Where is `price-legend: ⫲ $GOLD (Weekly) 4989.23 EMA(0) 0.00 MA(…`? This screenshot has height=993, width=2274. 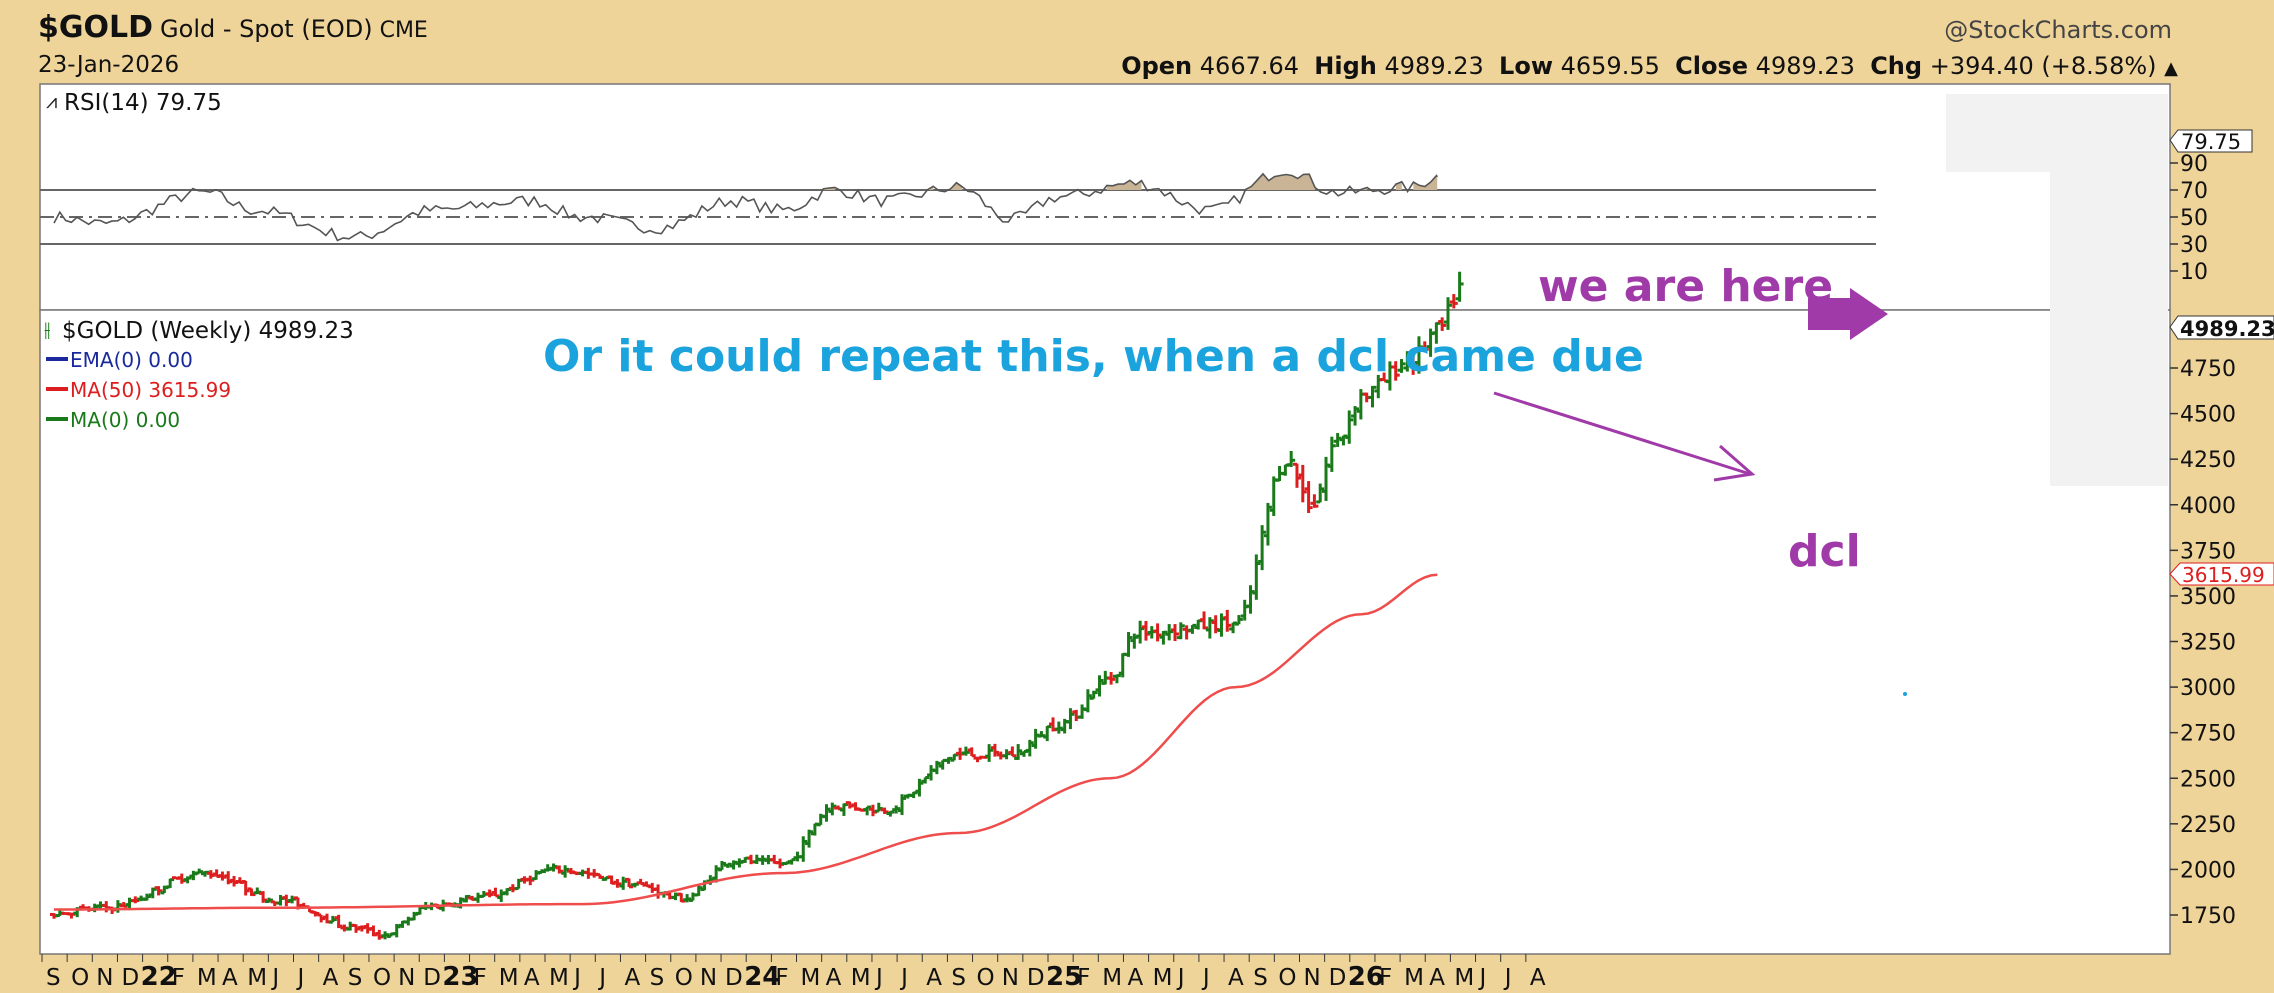
price-legend: ⫲ $GOLD (Weekly) 4989.23 EMA(0) 0.00 MA(… is located at coordinates (199, 374).